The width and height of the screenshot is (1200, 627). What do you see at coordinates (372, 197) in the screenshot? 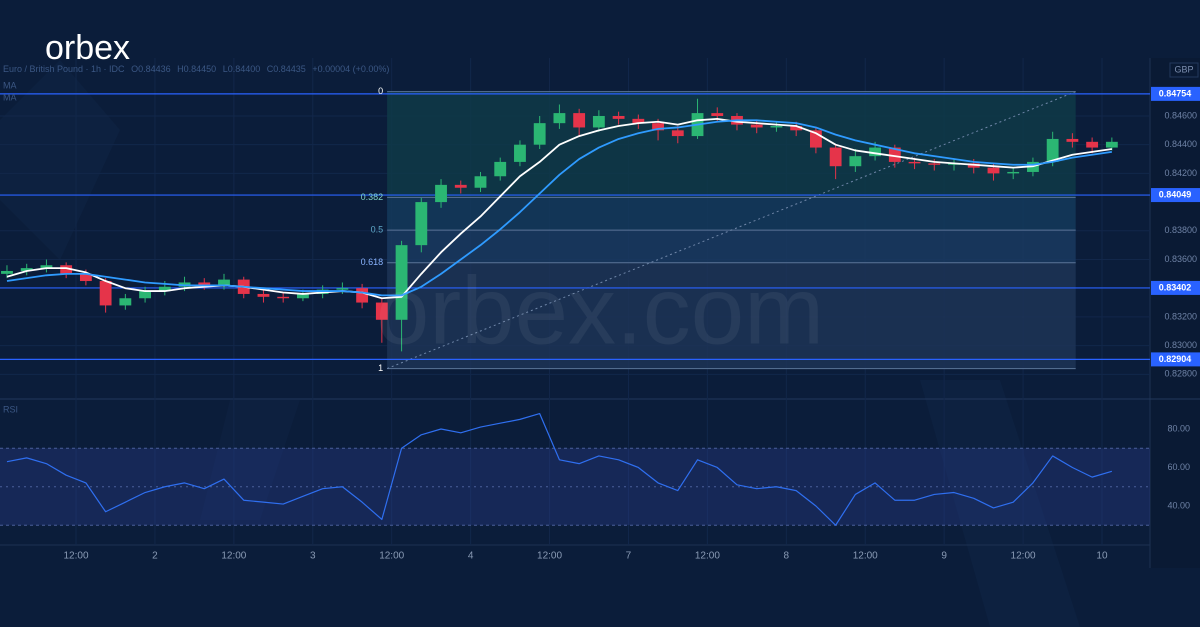
I see `fib-label: 0.382` at bounding box center [372, 197].